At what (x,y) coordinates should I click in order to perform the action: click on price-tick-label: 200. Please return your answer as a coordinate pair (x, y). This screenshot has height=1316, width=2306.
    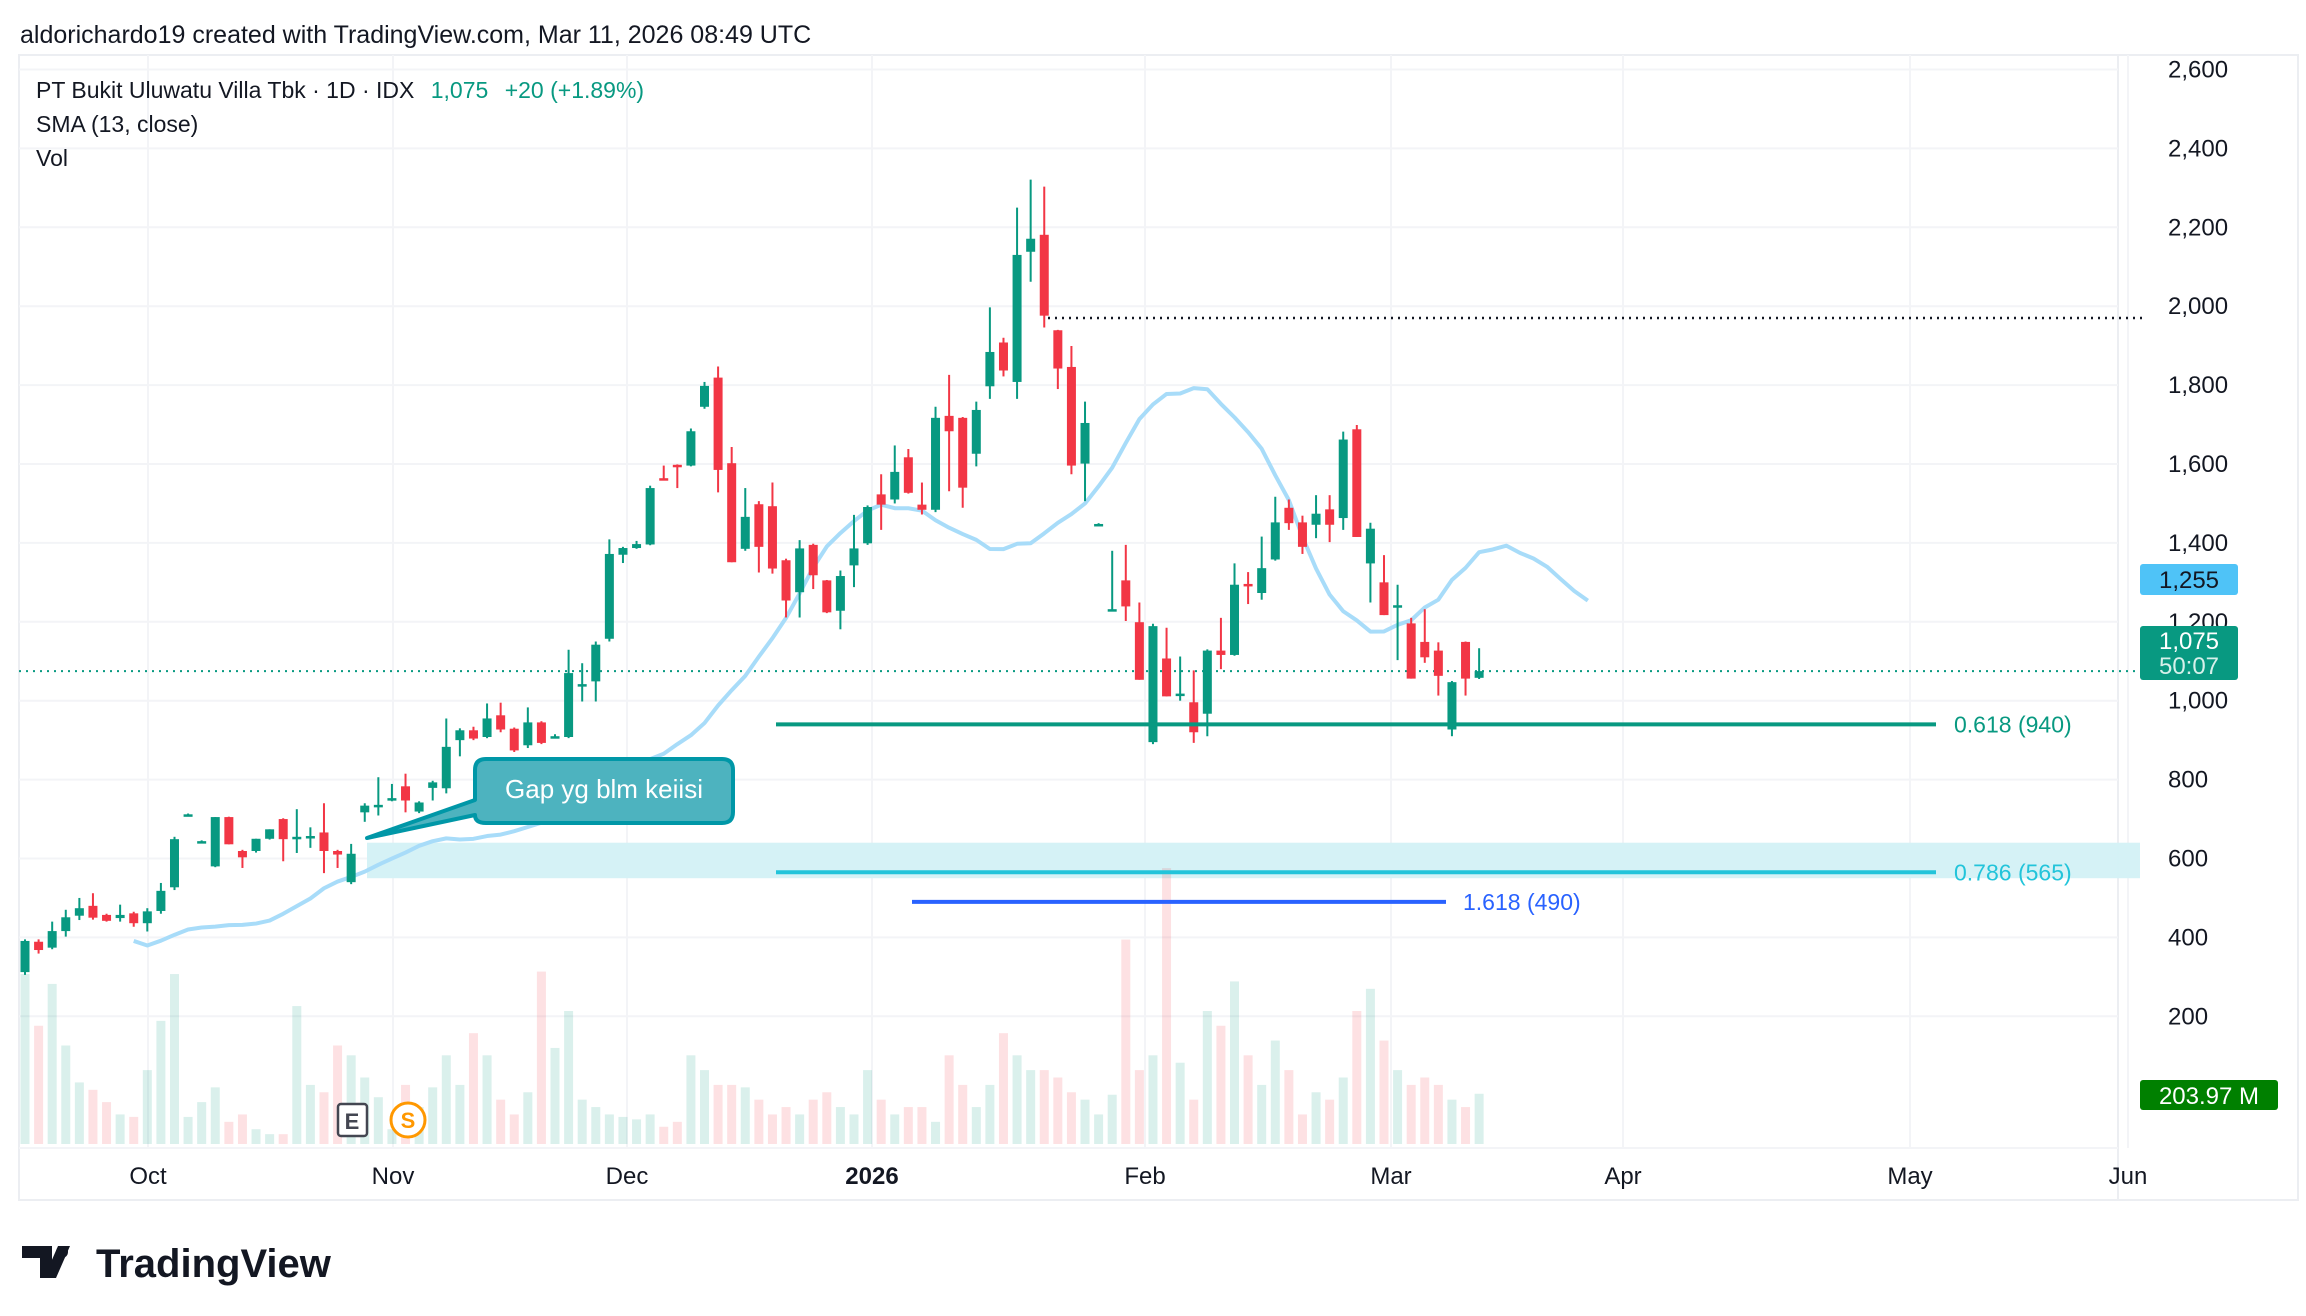
    Looking at the image, I should click on (2188, 1016).